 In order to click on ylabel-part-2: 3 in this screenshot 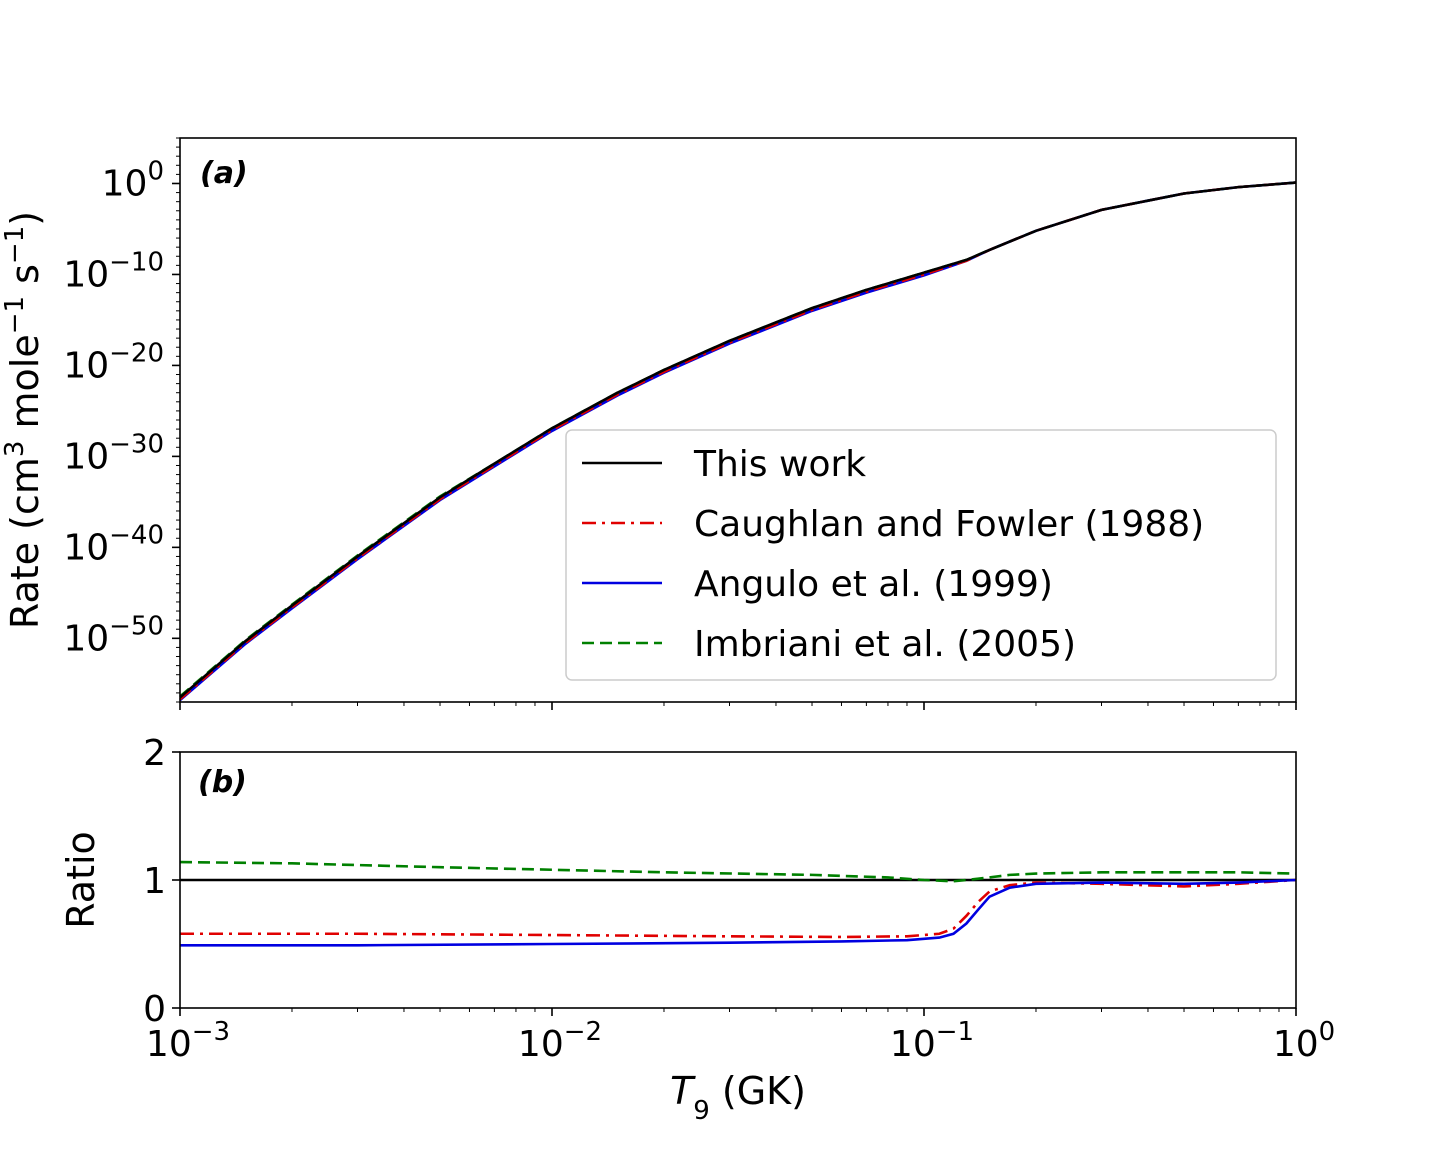, I will do `click(15, 449)`.